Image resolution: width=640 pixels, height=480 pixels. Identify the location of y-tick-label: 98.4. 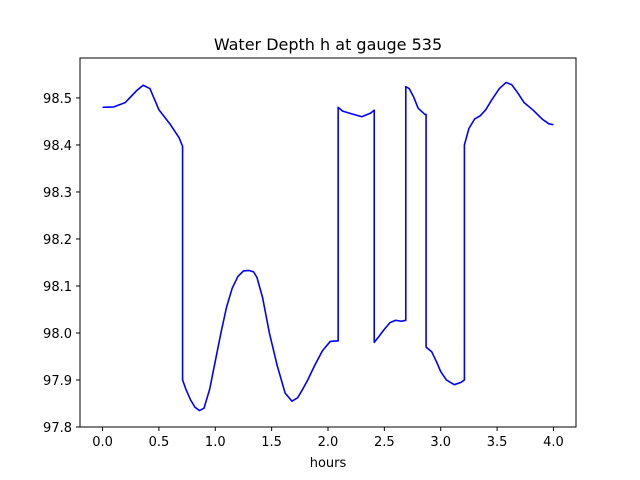
(57, 146).